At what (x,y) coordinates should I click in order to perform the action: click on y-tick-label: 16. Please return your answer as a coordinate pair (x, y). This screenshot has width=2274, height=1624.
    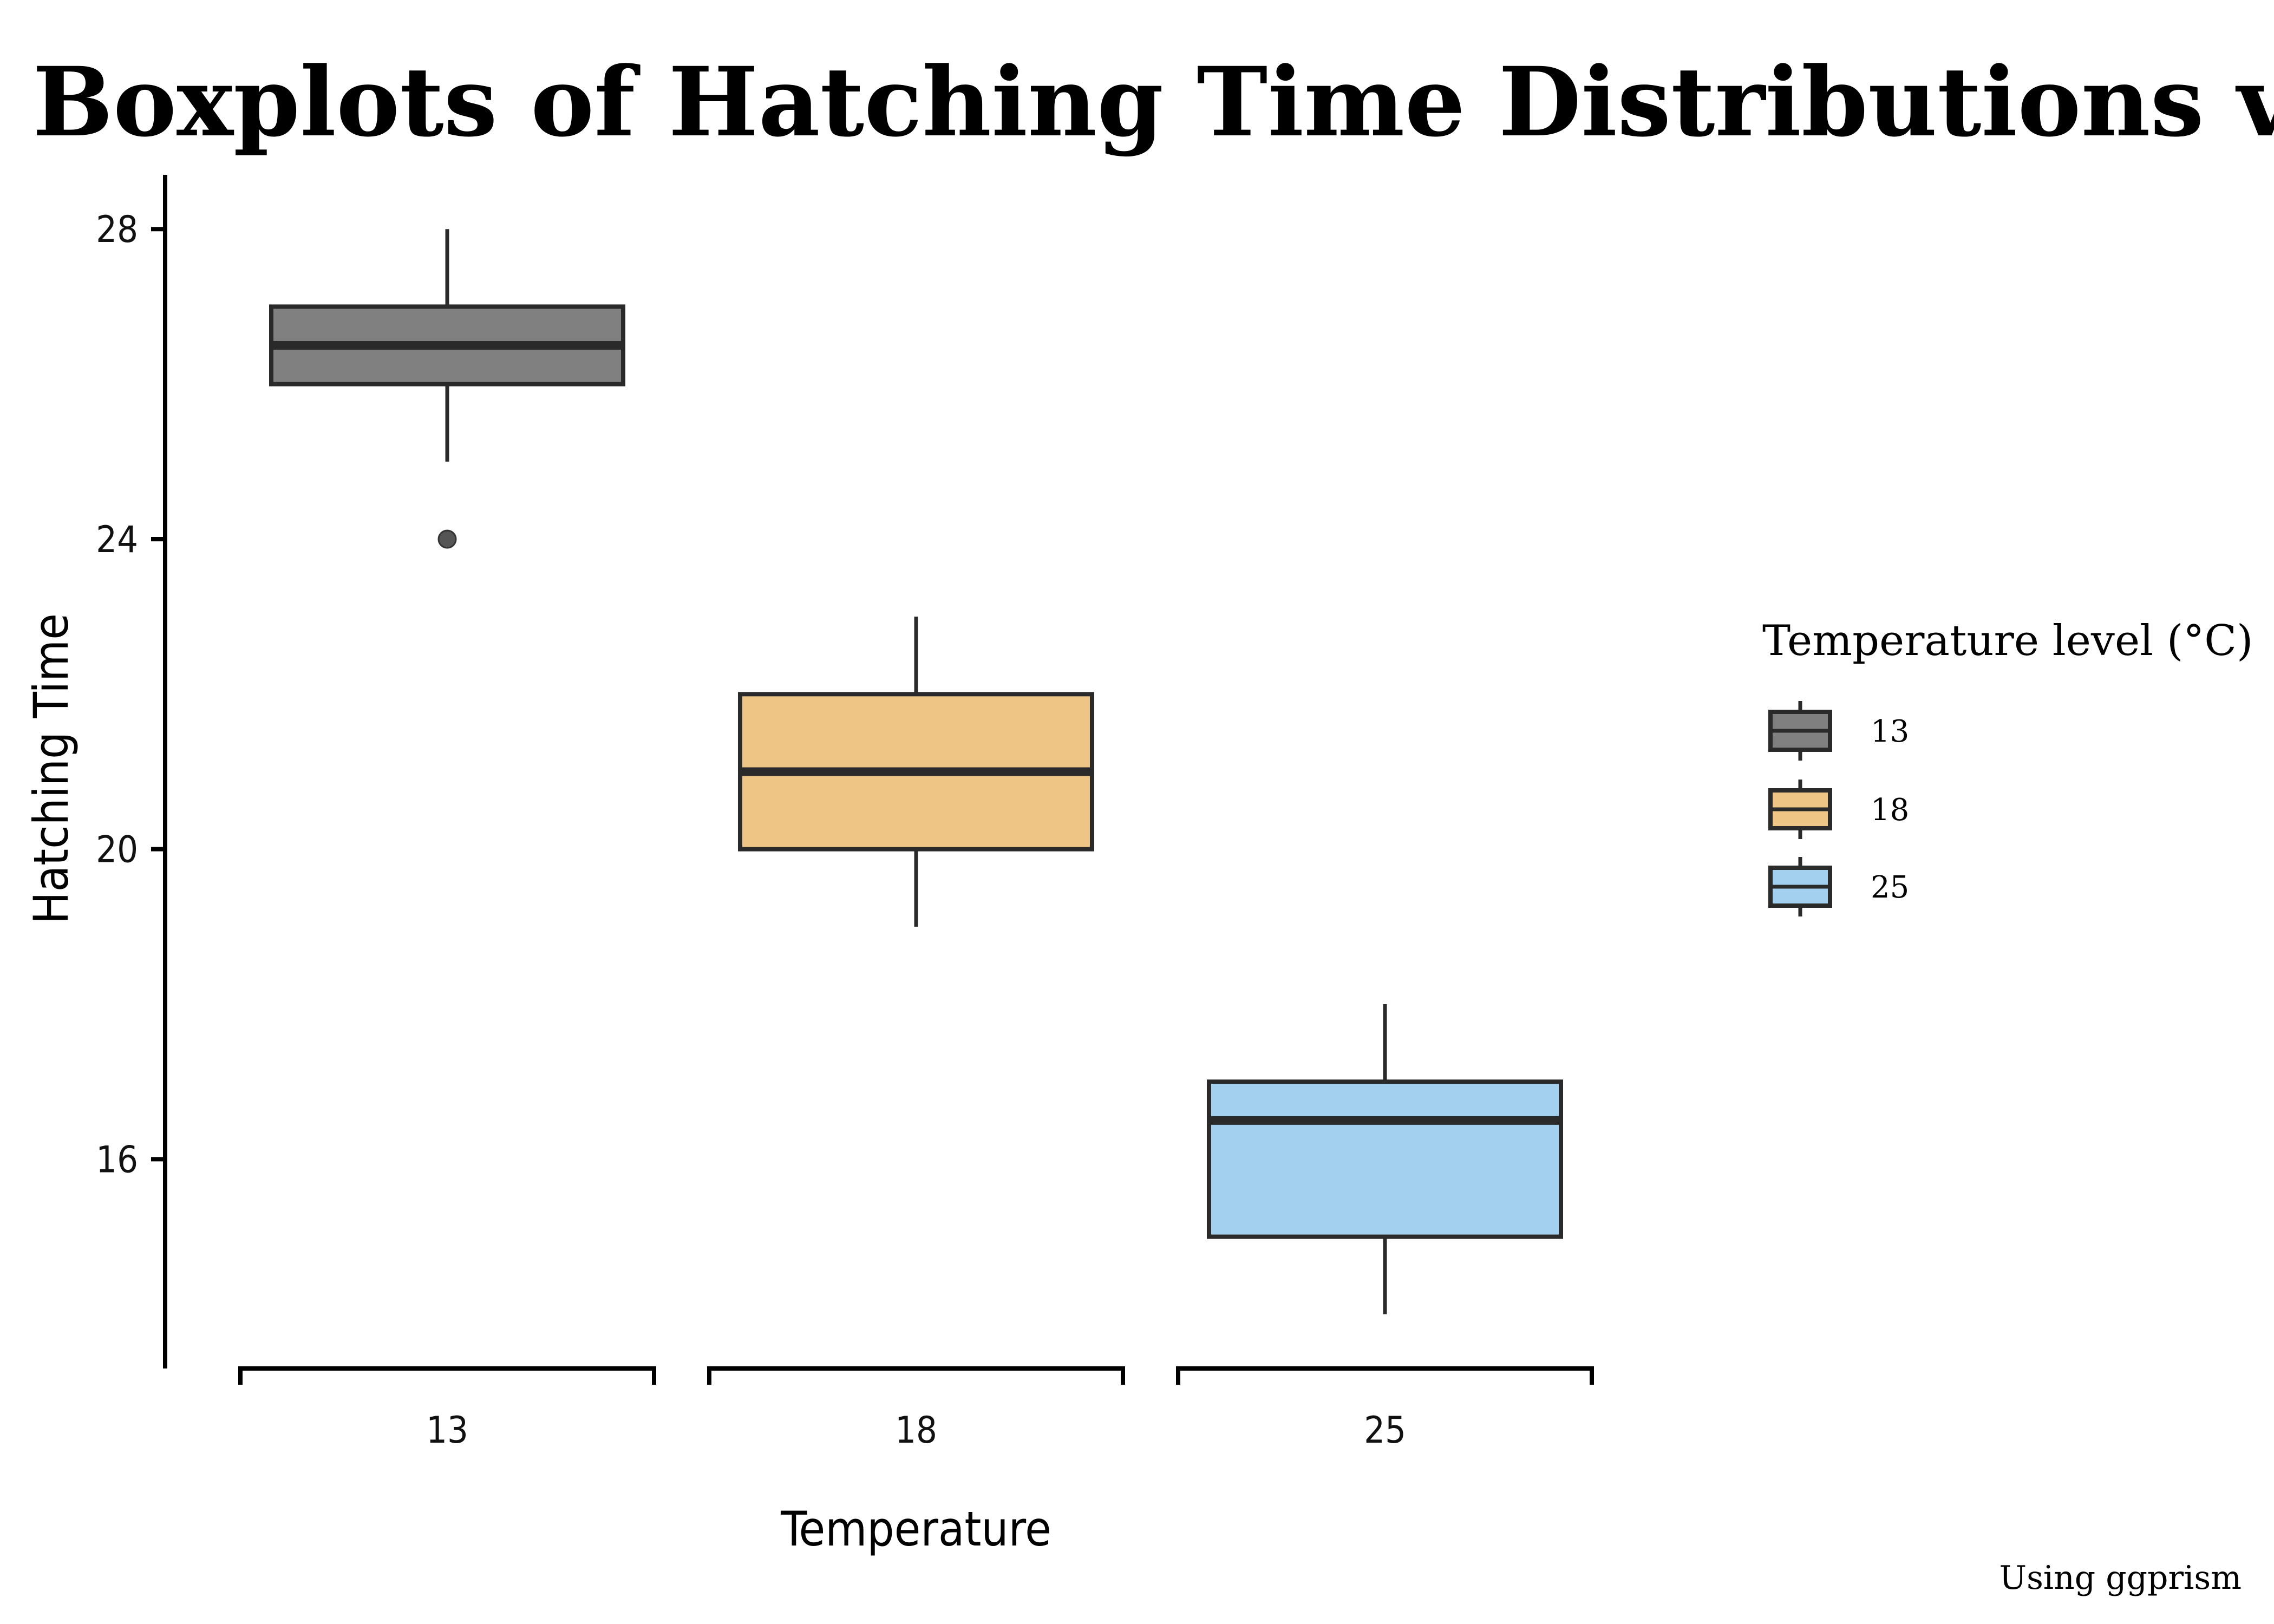
    Looking at the image, I should click on (117, 1160).